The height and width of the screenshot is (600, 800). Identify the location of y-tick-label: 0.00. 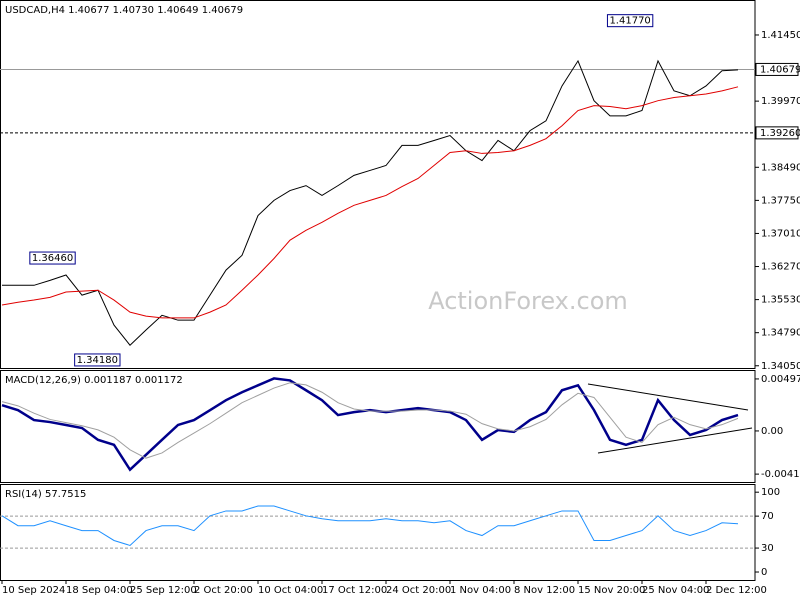
(772, 431).